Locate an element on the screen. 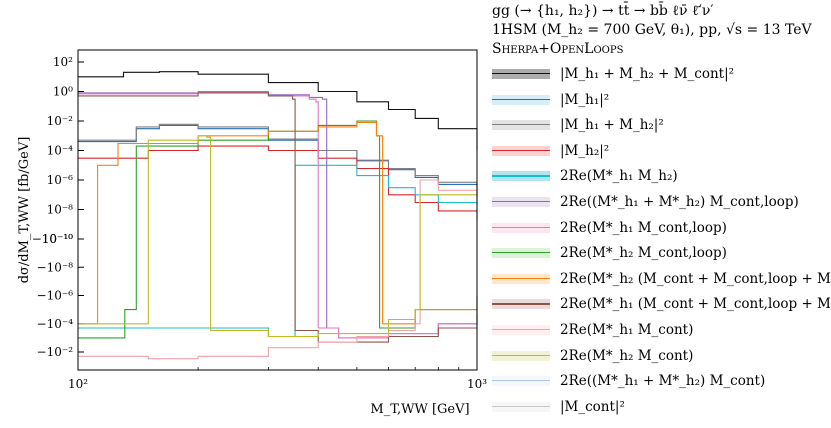 The image size is (831, 428). legend-label: 2Re(M*_h₂ (M_cont + M_cont,loop + M_h₁)) is located at coordinates (695, 278).